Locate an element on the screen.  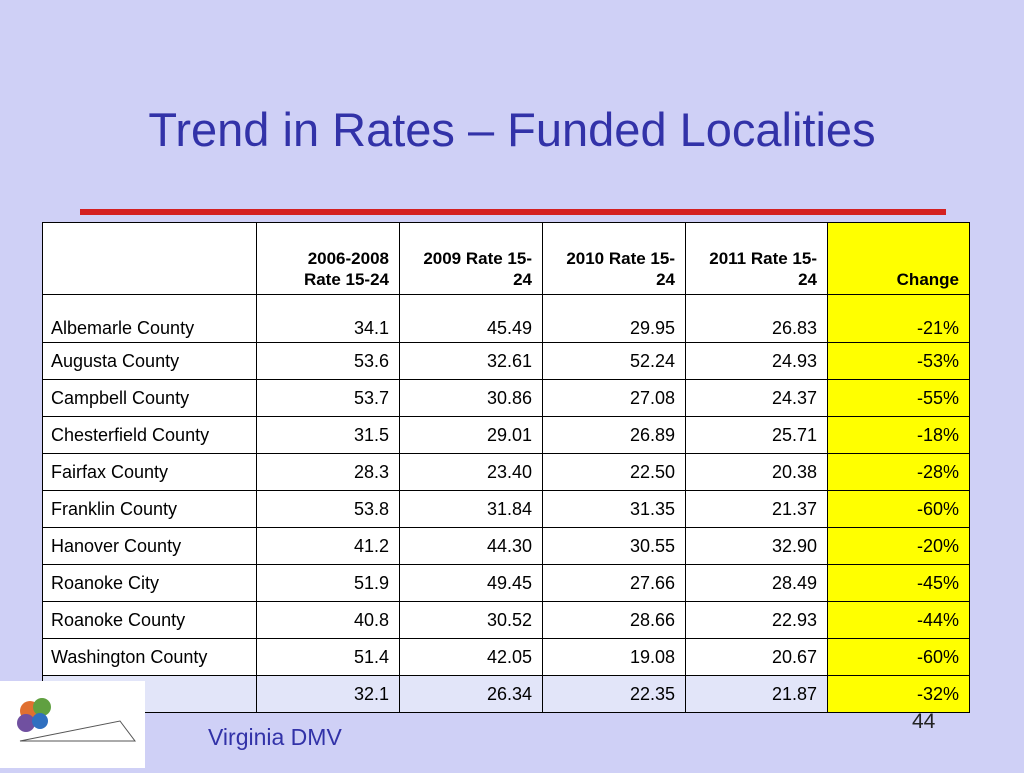
cell: 20.38 is located at coordinates (756, 472).